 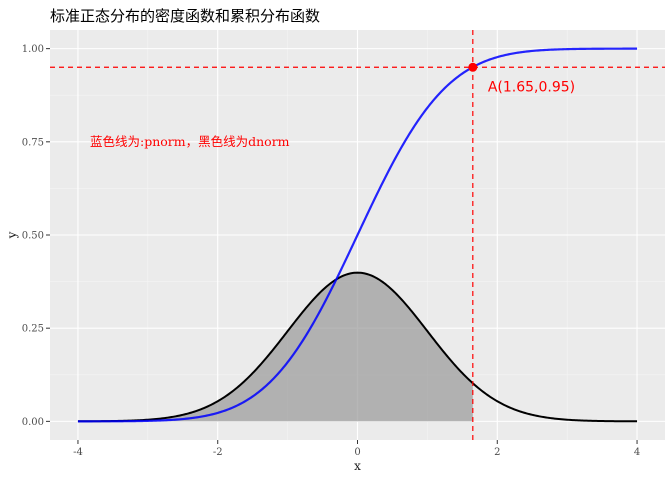 What do you see at coordinates (637, 452) in the screenshot?
I see `x-tick-label: 4` at bounding box center [637, 452].